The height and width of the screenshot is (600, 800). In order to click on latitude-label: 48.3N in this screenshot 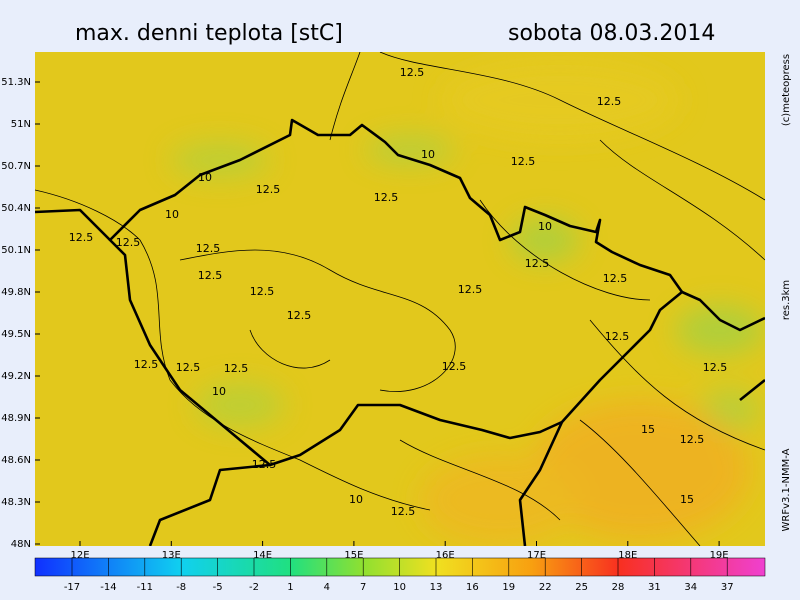, I will do `click(16, 502)`.